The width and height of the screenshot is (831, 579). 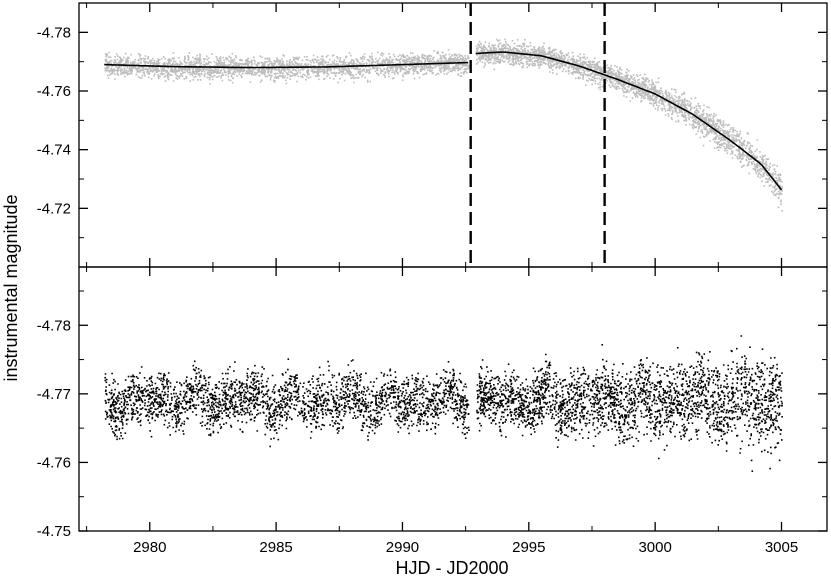 What do you see at coordinates (54, 208) in the screenshot?
I see `top-y-tick-label: -4.72` at bounding box center [54, 208].